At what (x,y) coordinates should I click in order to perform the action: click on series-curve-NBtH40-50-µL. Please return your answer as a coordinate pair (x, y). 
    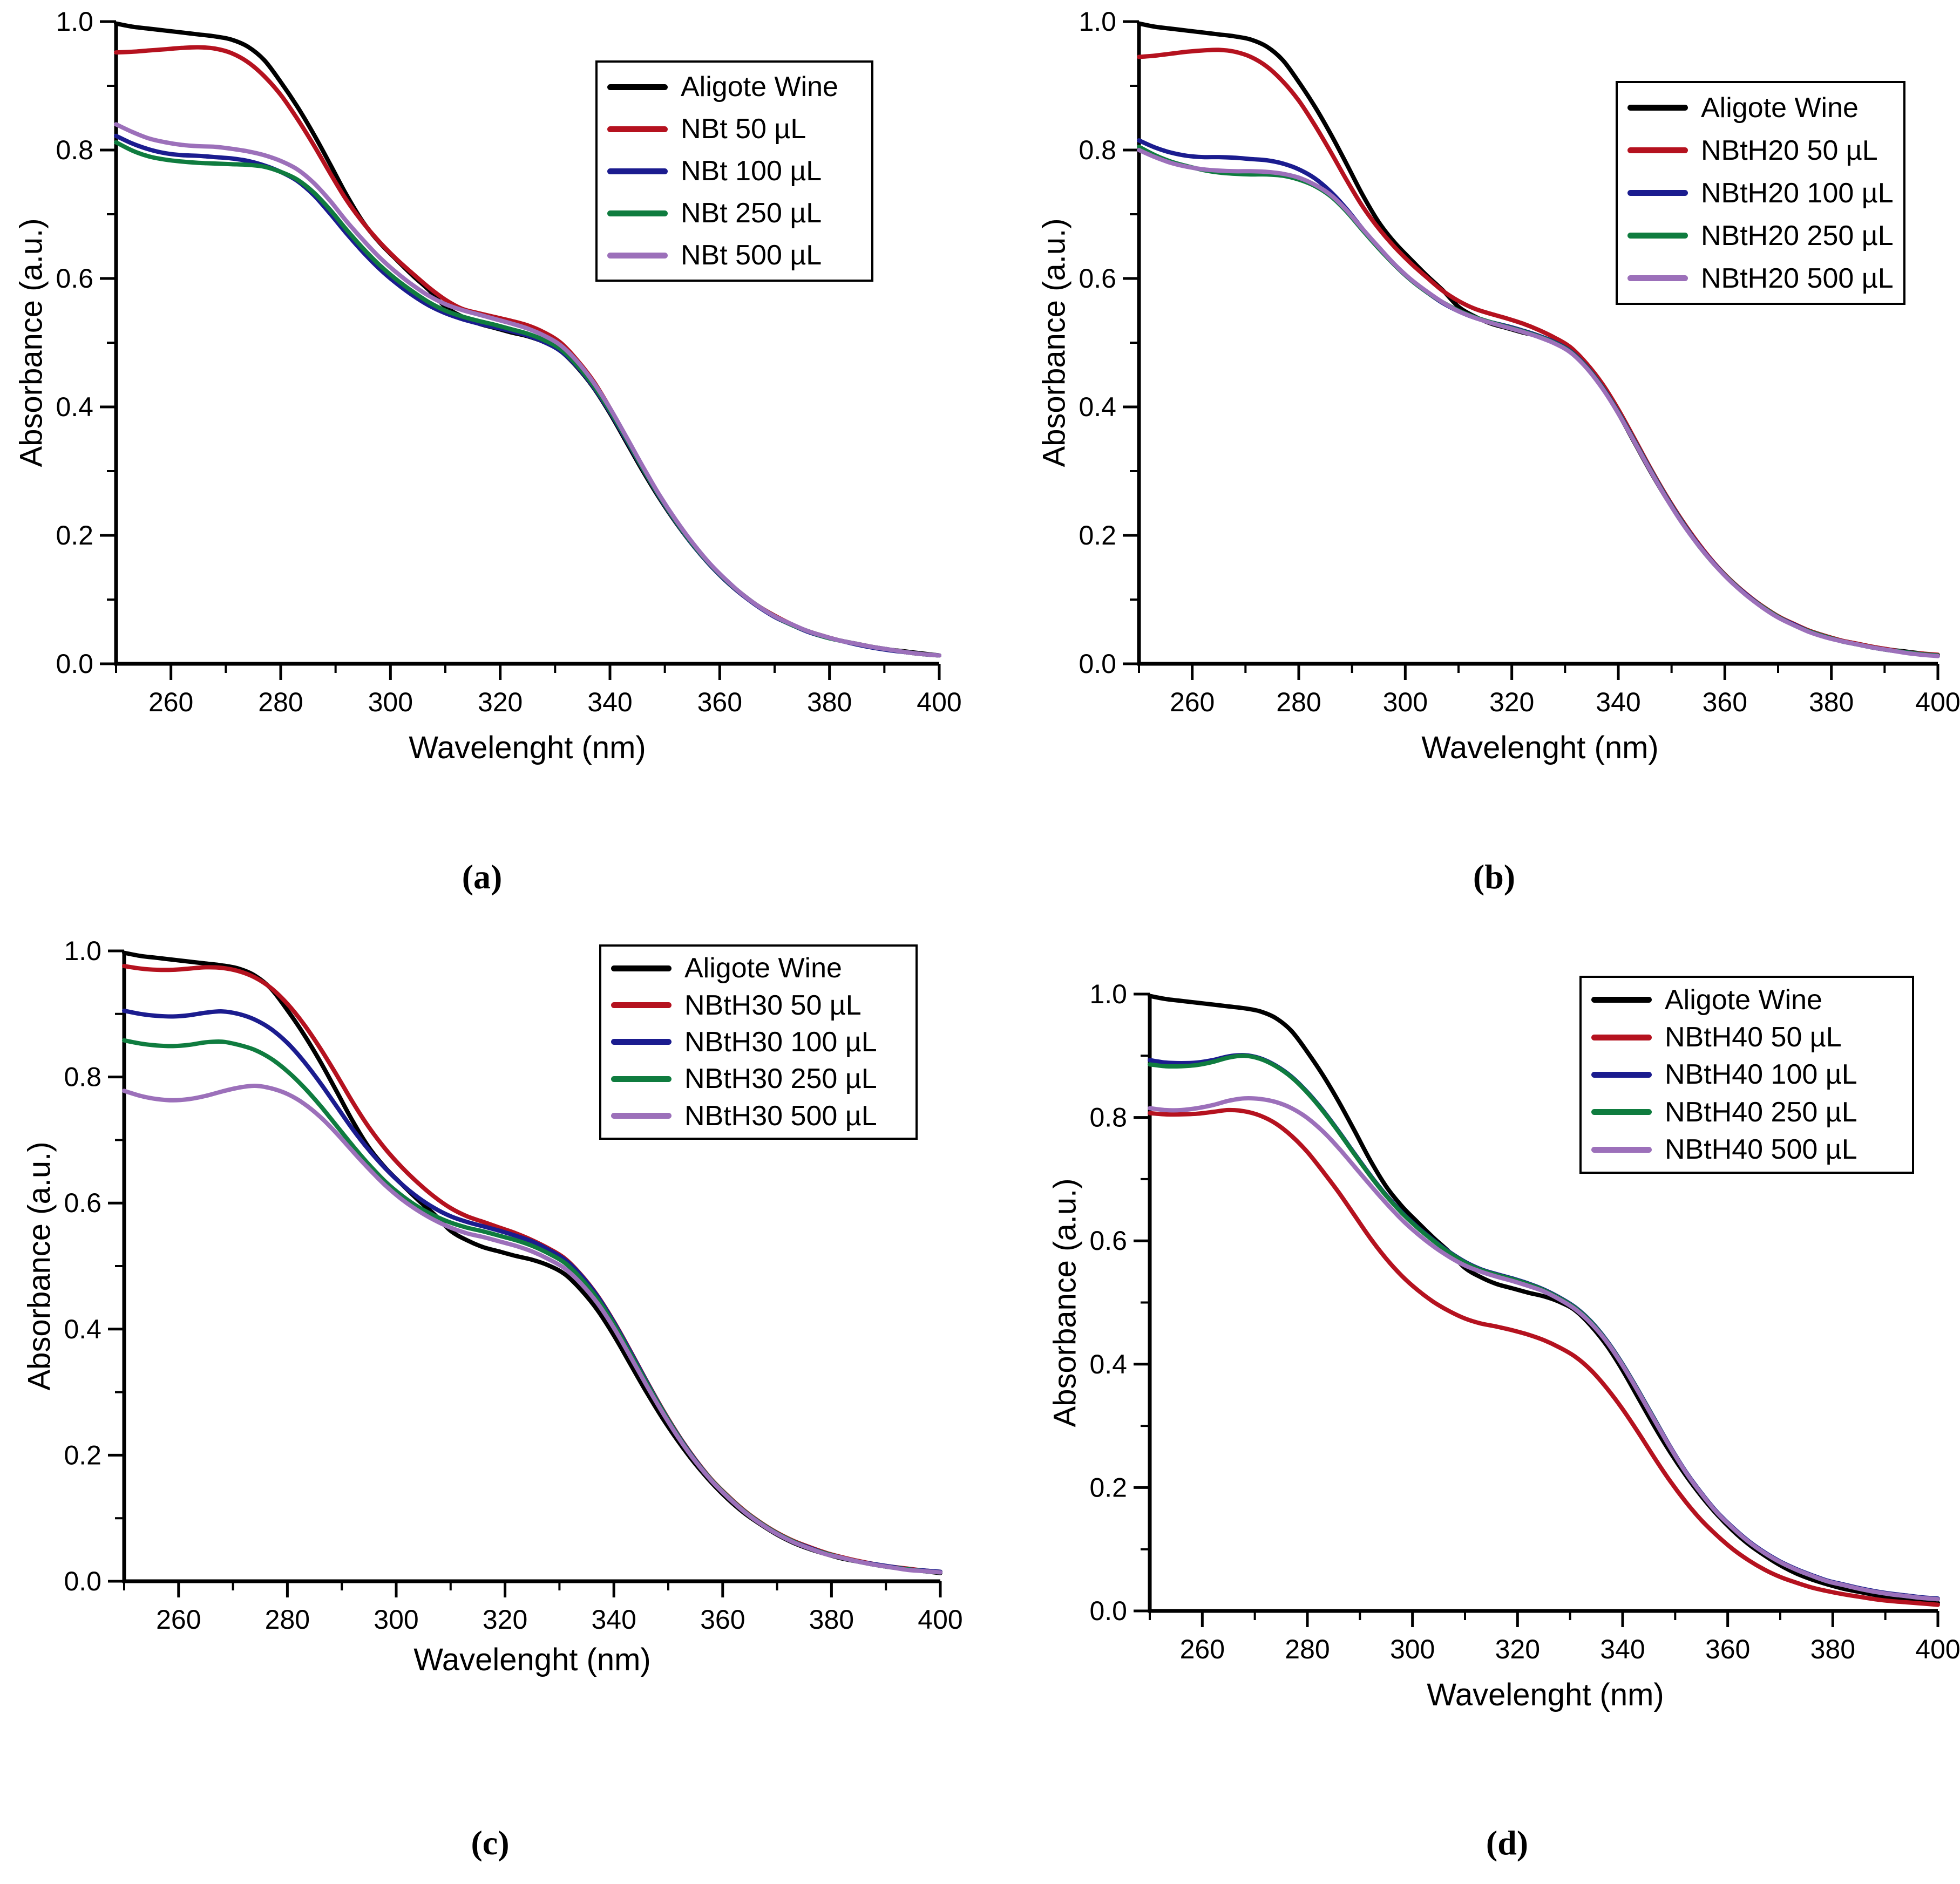
    Looking at the image, I should click on (1544, 1357).